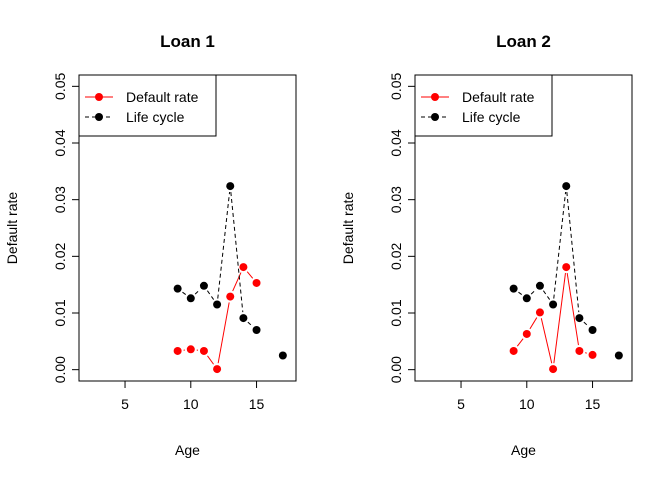 This screenshot has width=672, height=485. I want to click on chart-title: Loan 2, so click(523, 41).